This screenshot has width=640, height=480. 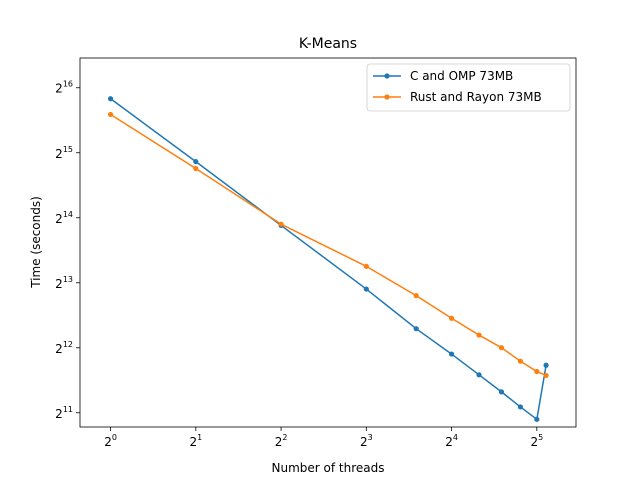 What do you see at coordinates (328, 44) in the screenshot?
I see `chart-title: K-Means` at bounding box center [328, 44].